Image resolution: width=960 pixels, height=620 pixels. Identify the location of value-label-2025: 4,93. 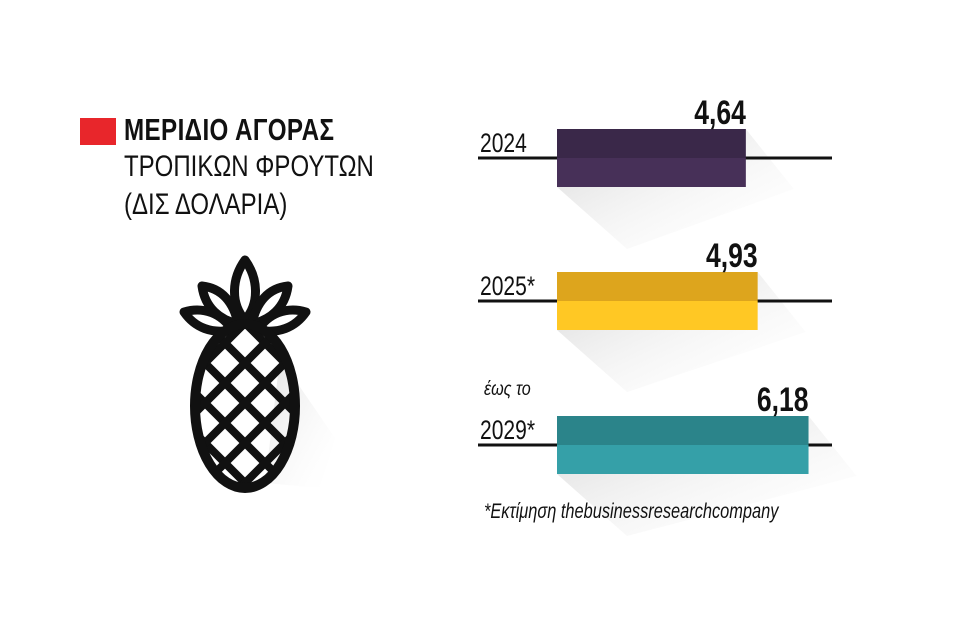
(732, 256).